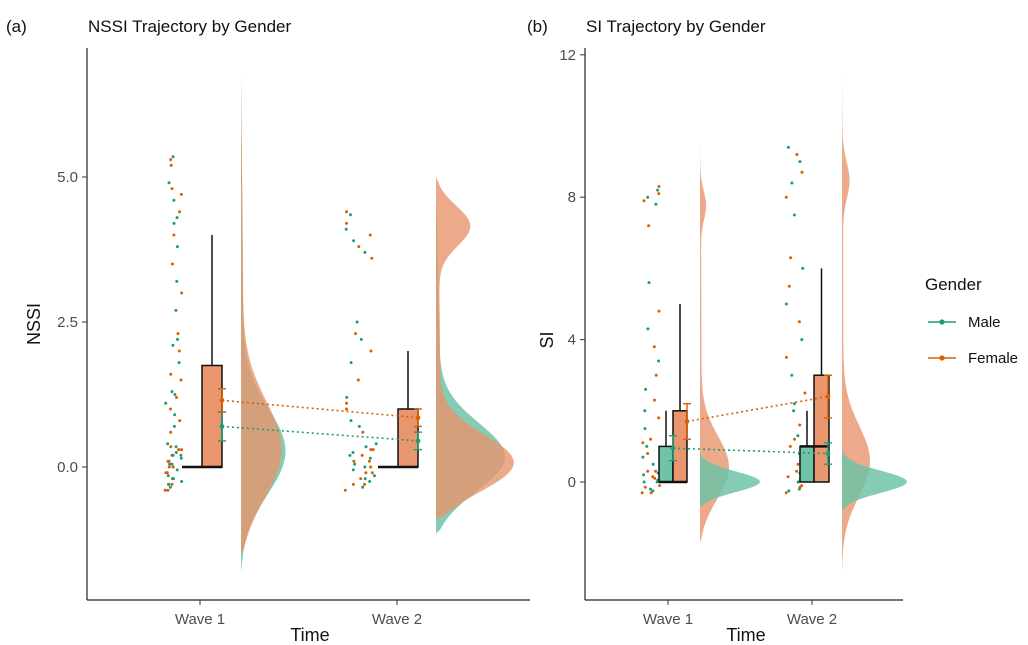 Image resolution: width=1028 pixels, height=645 pixels. I want to click on x-axis-title-b: Time, so click(745, 635).